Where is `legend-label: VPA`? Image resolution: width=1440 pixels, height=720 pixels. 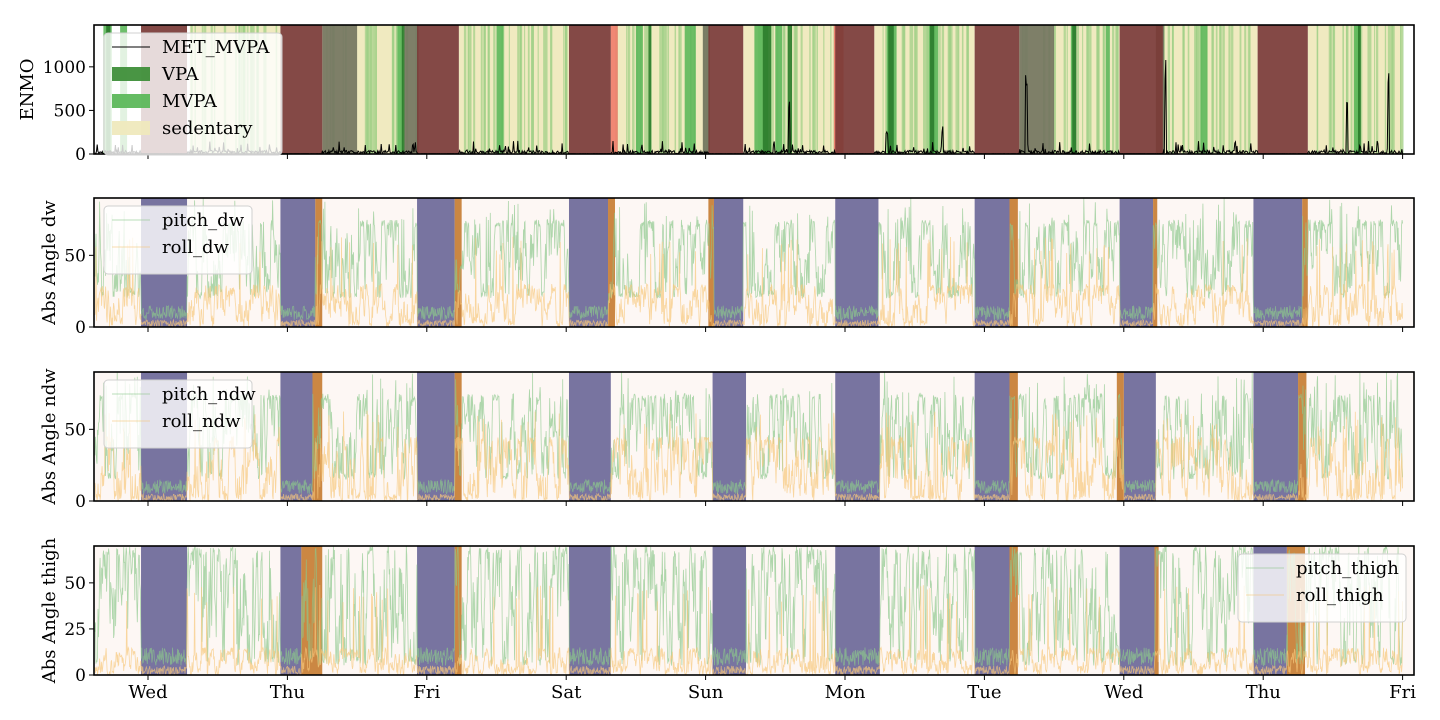
legend-label: VPA is located at coordinates (180, 74).